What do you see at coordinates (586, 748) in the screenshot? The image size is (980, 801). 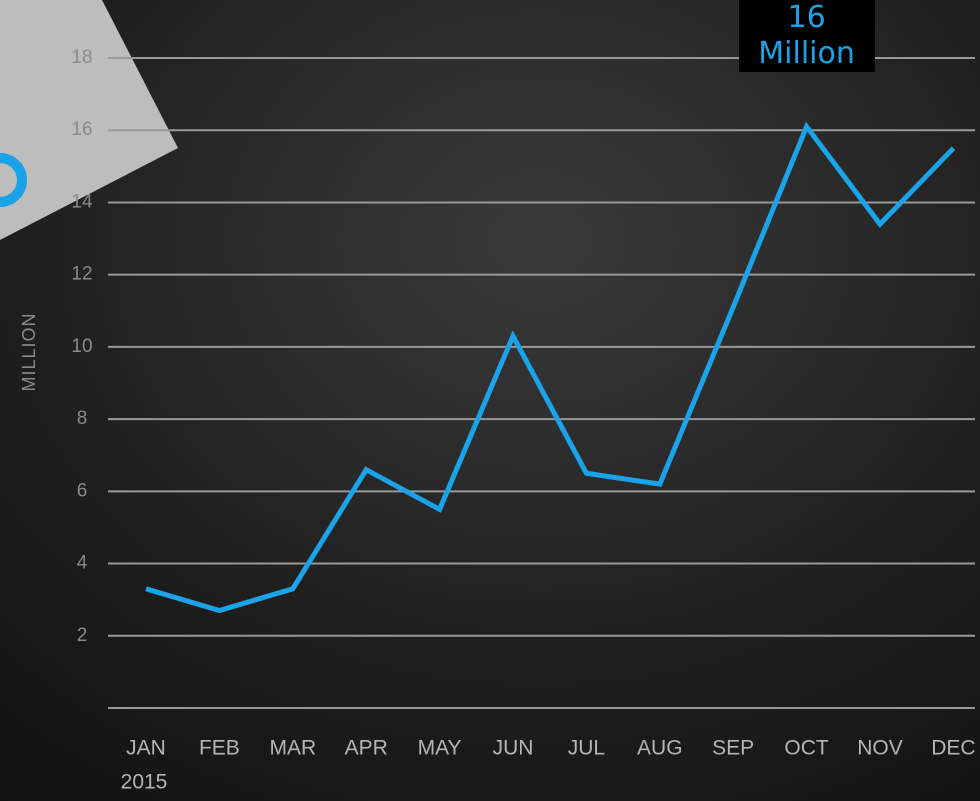 I see `x-tick-label: JUL` at bounding box center [586, 748].